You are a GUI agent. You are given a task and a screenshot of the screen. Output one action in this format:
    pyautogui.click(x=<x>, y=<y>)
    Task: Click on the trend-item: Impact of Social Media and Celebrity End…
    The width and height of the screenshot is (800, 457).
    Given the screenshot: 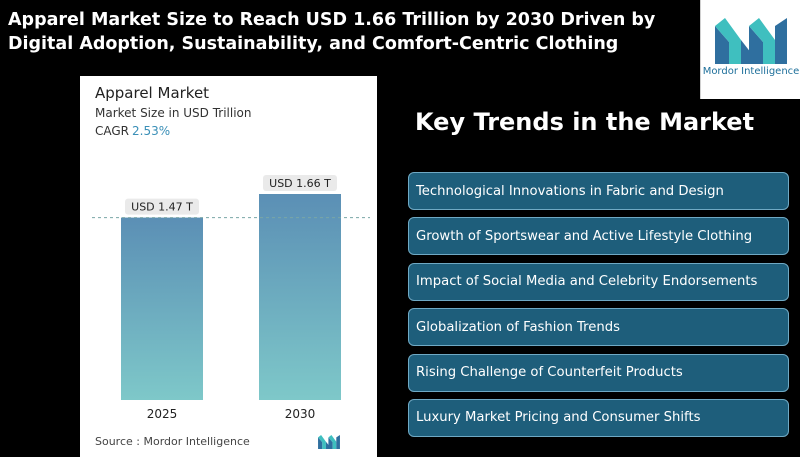 What is the action you would take?
    pyautogui.click(x=598, y=281)
    